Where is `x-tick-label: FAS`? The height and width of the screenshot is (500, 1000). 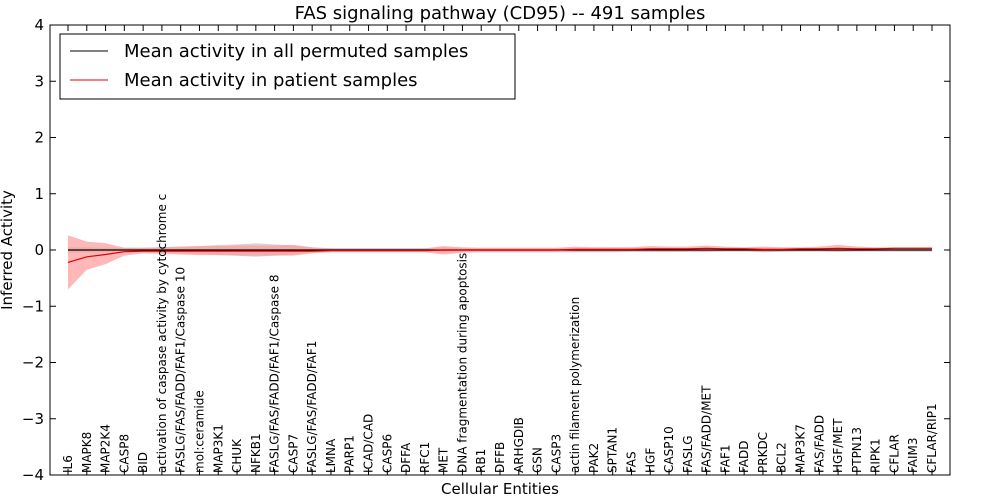 x-tick-label: FAS is located at coordinates (632, 462).